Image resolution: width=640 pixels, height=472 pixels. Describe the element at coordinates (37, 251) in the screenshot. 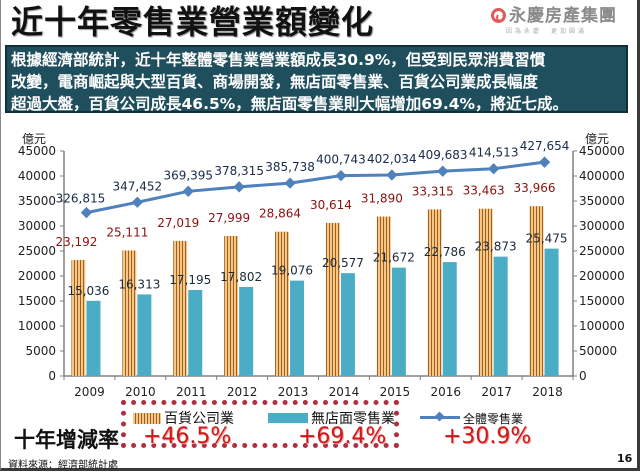

I see `left-axis-tick-label: 25000` at that location.